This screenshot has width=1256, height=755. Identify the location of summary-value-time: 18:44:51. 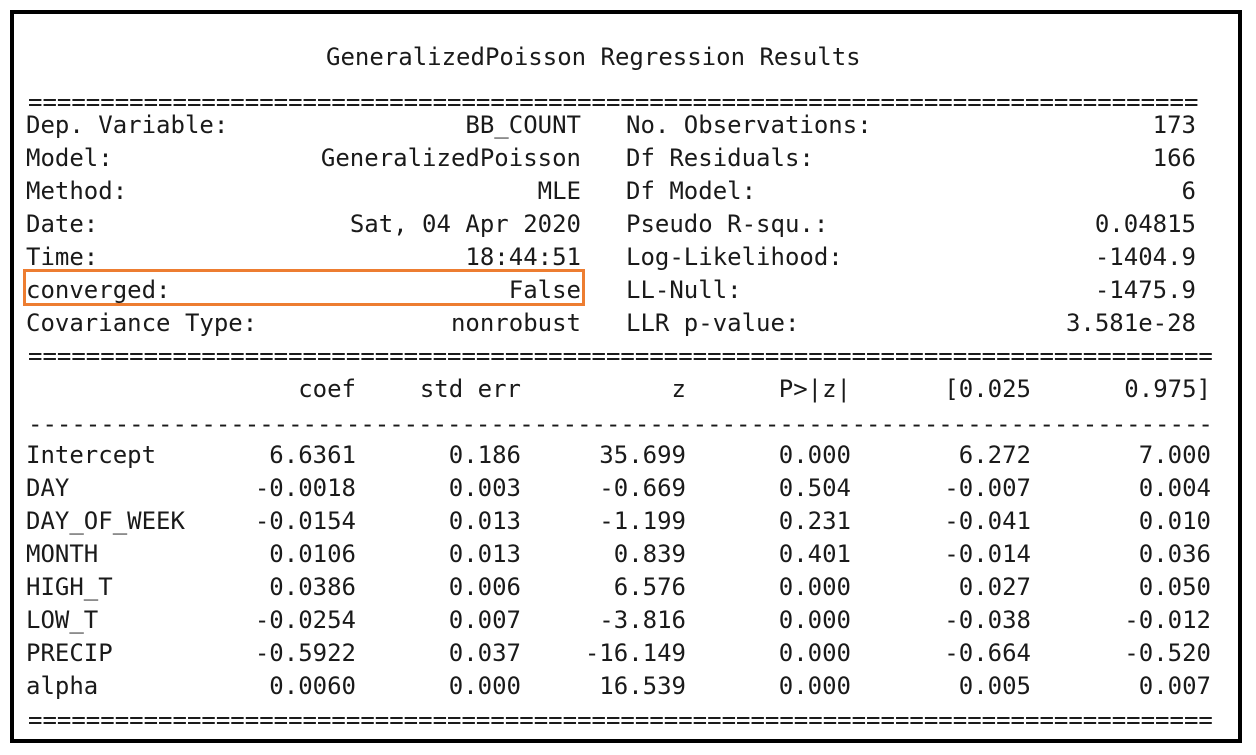
(523, 257).